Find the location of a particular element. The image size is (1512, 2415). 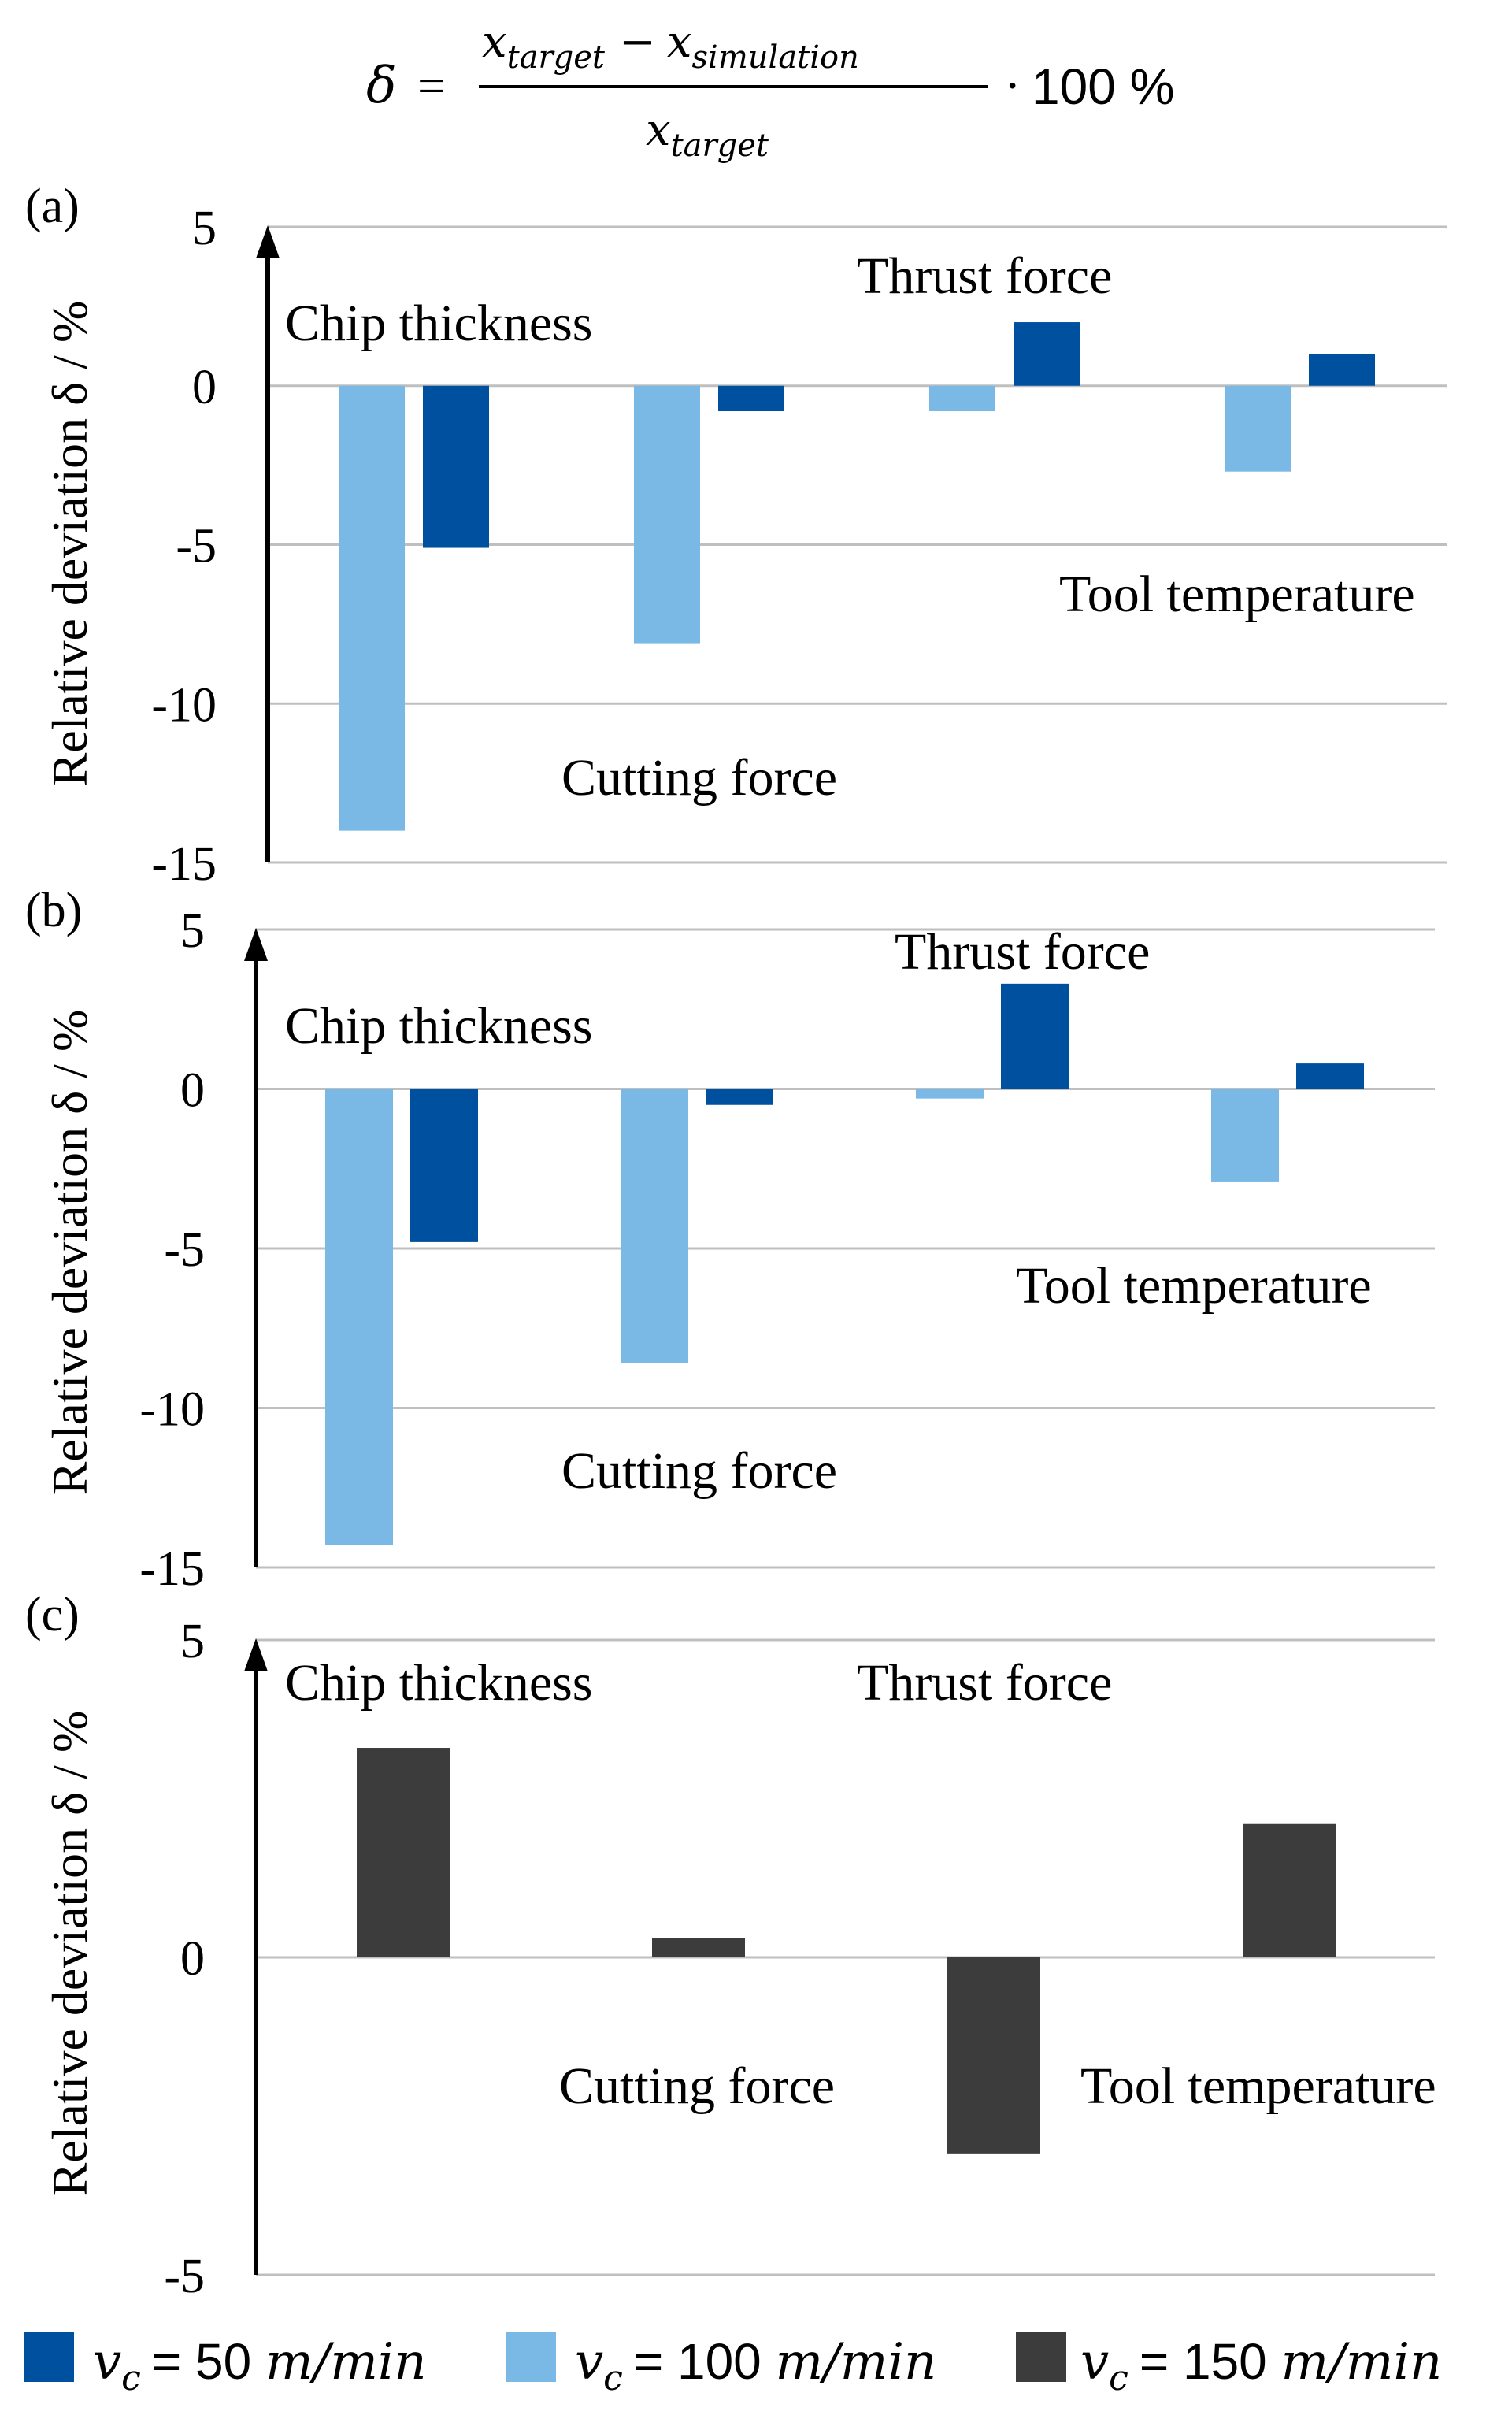

panel-label: (c) is located at coordinates (52, 1615).